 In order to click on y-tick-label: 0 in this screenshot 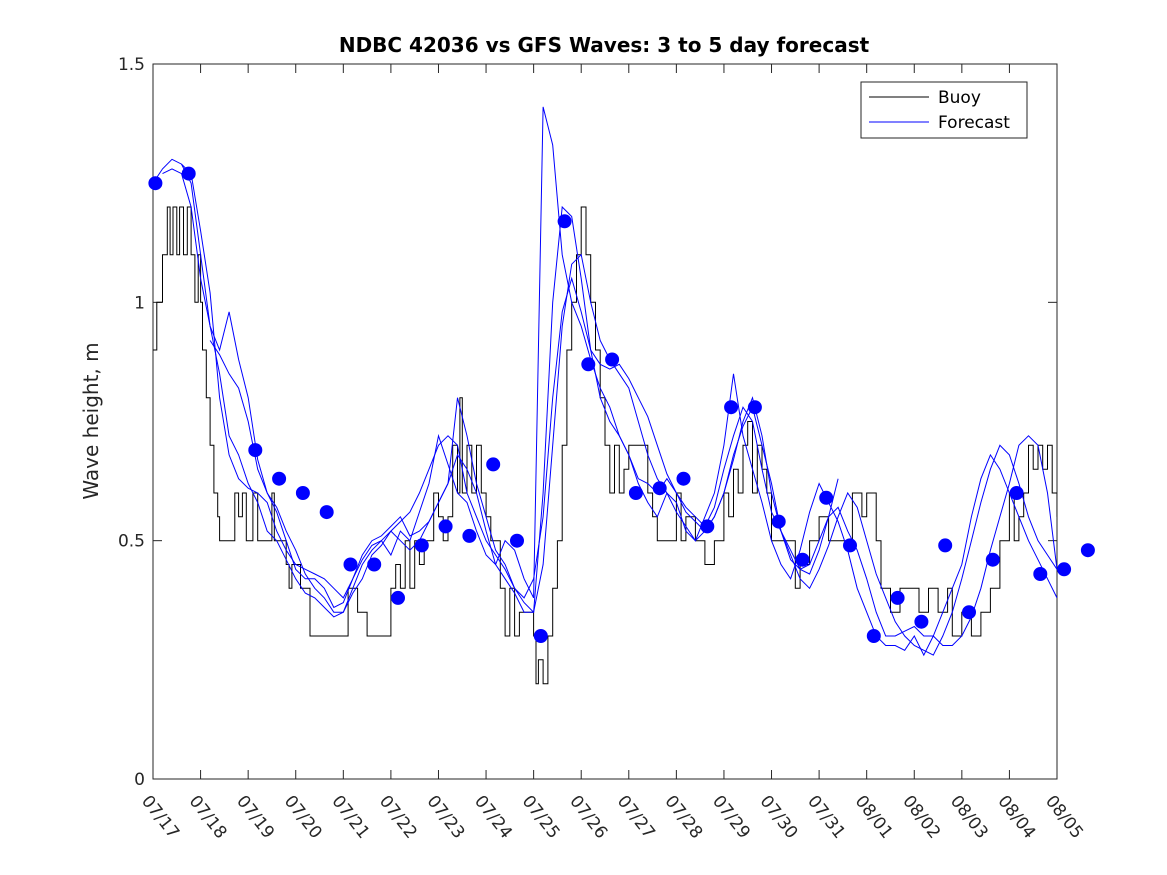, I will do `click(139, 780)`.